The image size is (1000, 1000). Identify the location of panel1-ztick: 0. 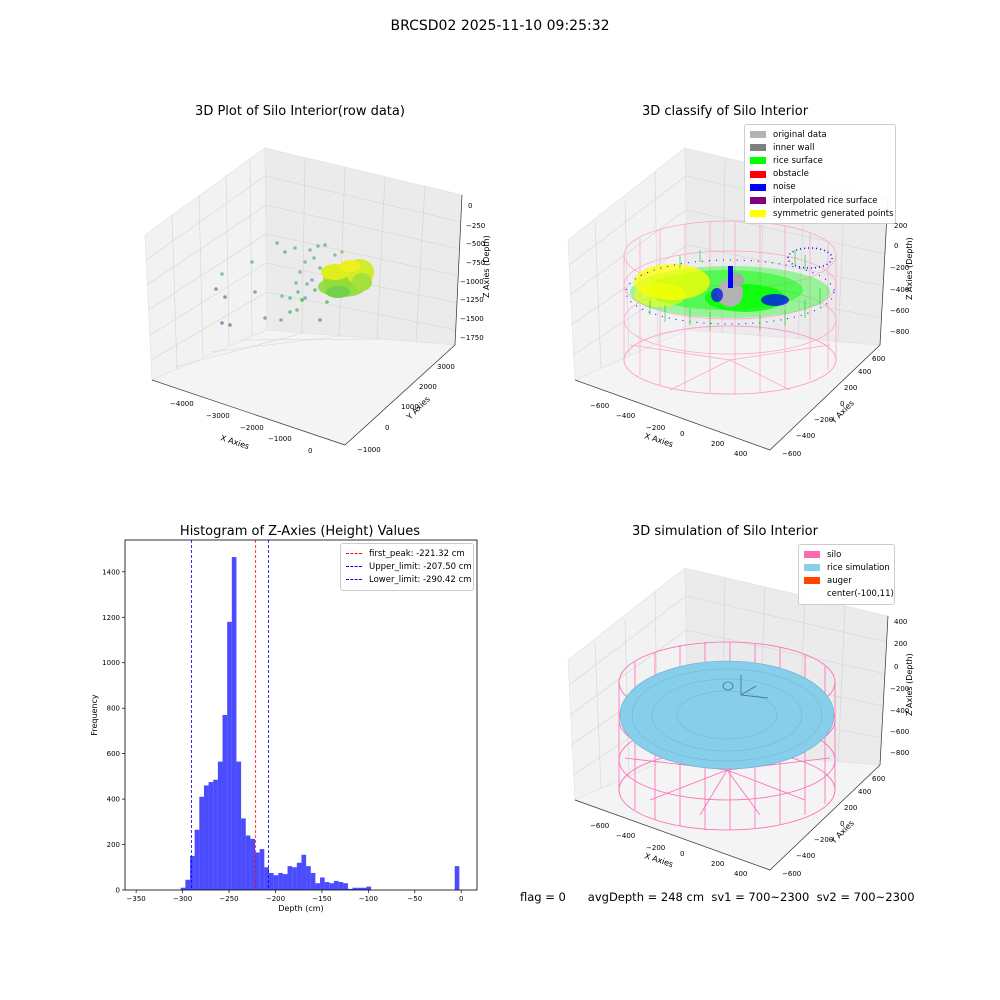
(470, 206).